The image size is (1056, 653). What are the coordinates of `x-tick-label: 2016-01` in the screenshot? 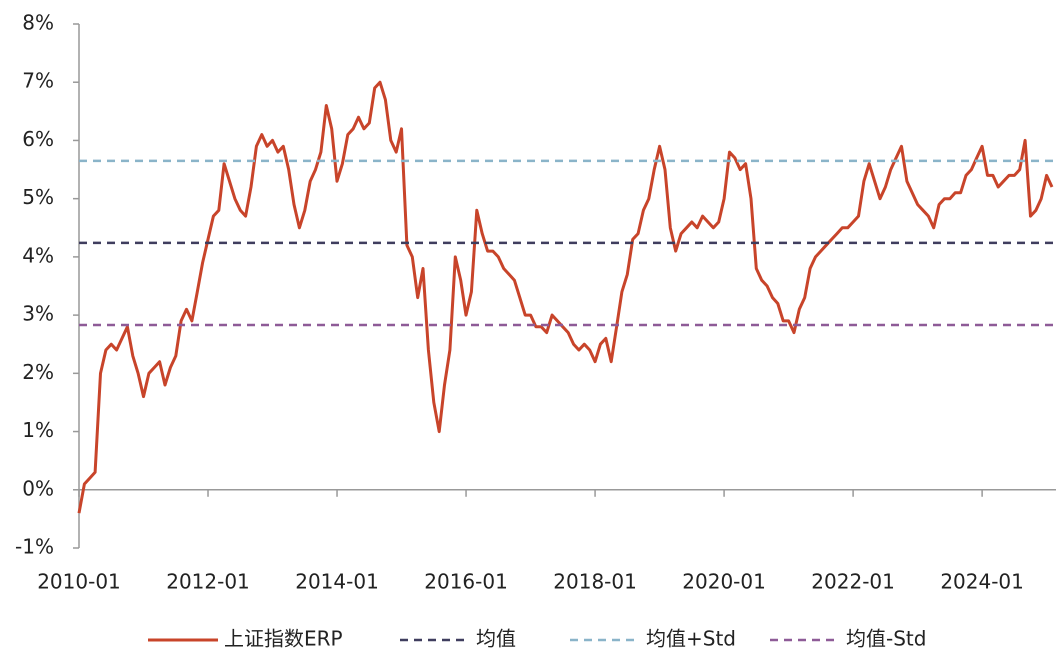 It's located at (466, 582).